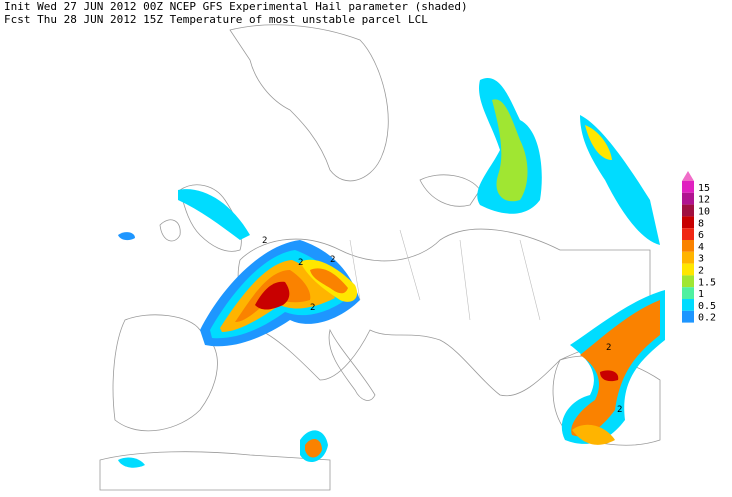 Image resolution: width=732 pixels, height=497 pixels. What do you see at coordinates (707, 318) in the screenshot?
I see `legend-label: 0.2` at bounding box center [707, 318].